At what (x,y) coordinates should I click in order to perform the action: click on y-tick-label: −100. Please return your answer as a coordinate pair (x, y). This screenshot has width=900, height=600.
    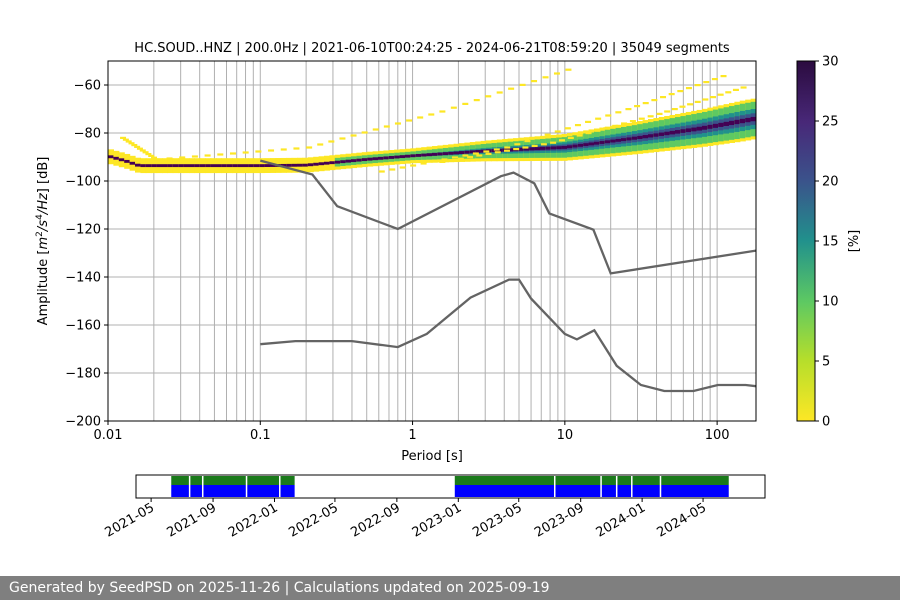
    Looking at the image, I should click on (83, 182).